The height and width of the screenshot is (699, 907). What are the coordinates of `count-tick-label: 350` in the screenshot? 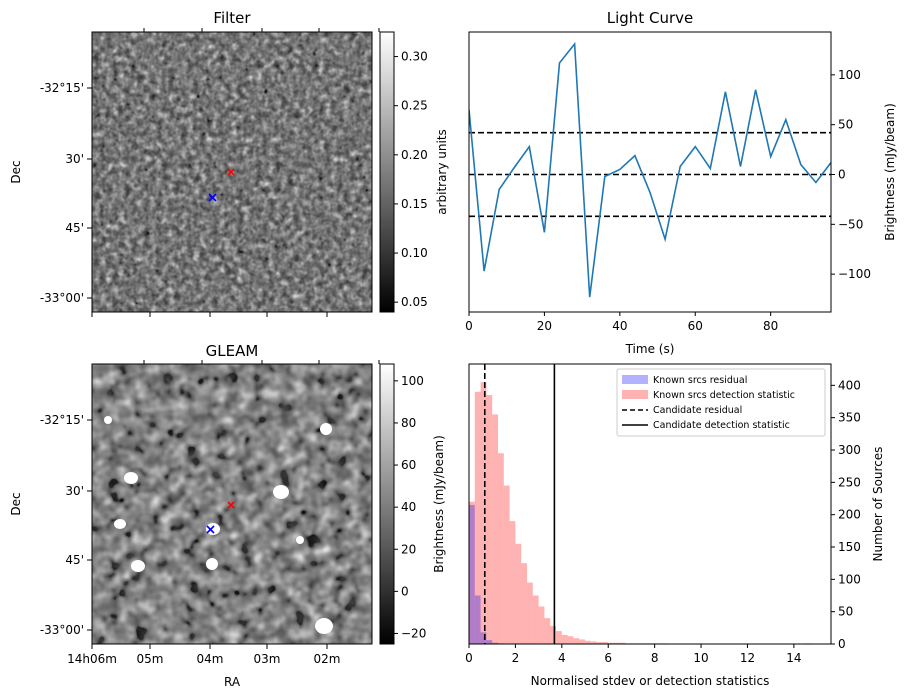 It's located at (849, 418).